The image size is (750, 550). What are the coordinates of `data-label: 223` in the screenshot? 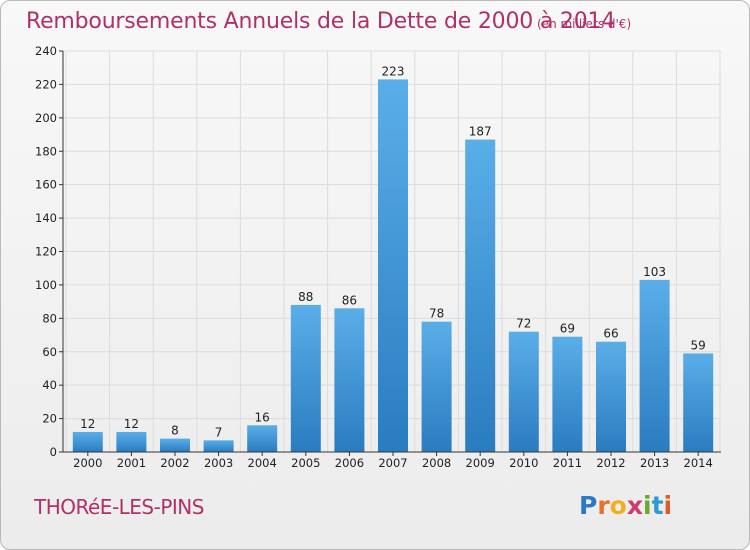 It's located at (393, 71).